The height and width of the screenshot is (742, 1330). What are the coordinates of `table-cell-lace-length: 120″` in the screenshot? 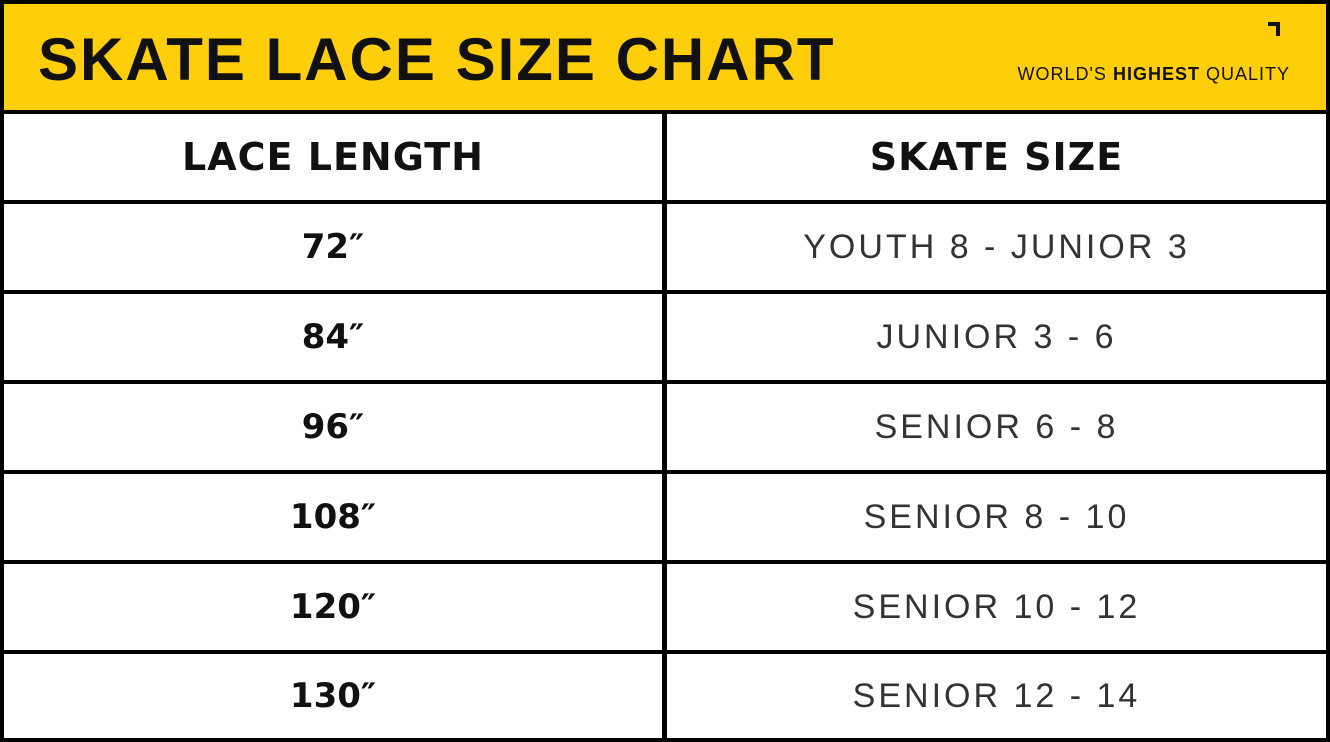 It's located at (333, 607).